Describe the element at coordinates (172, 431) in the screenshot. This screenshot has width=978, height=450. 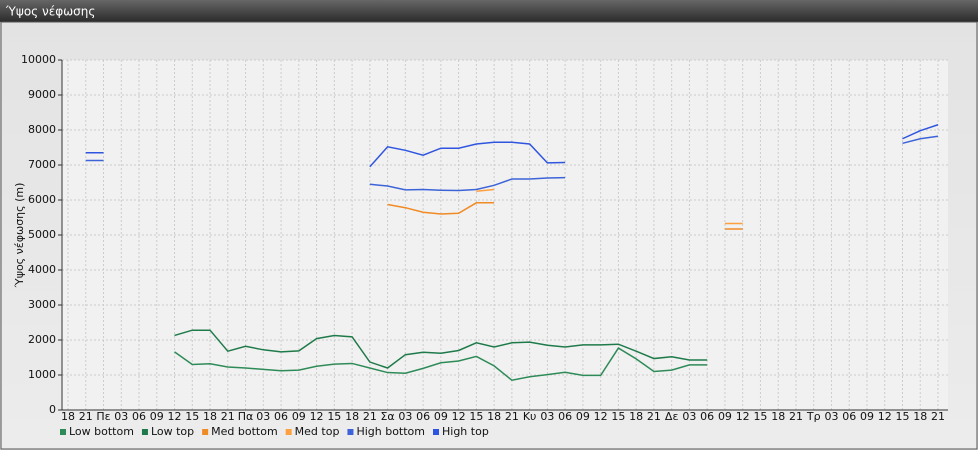
I see `legend-label: Low top` at that location.